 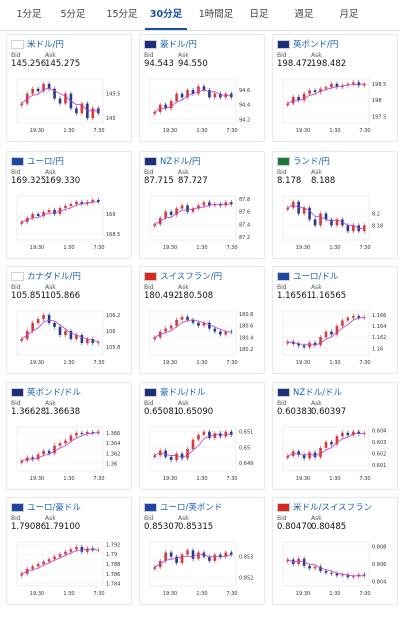 What do you see at coordinates (204, 455) in the screenshot?
I see `price-chart: 0.651 0.65 0.649 19:30 1:30 7:30` at bounding box center [204, 455].